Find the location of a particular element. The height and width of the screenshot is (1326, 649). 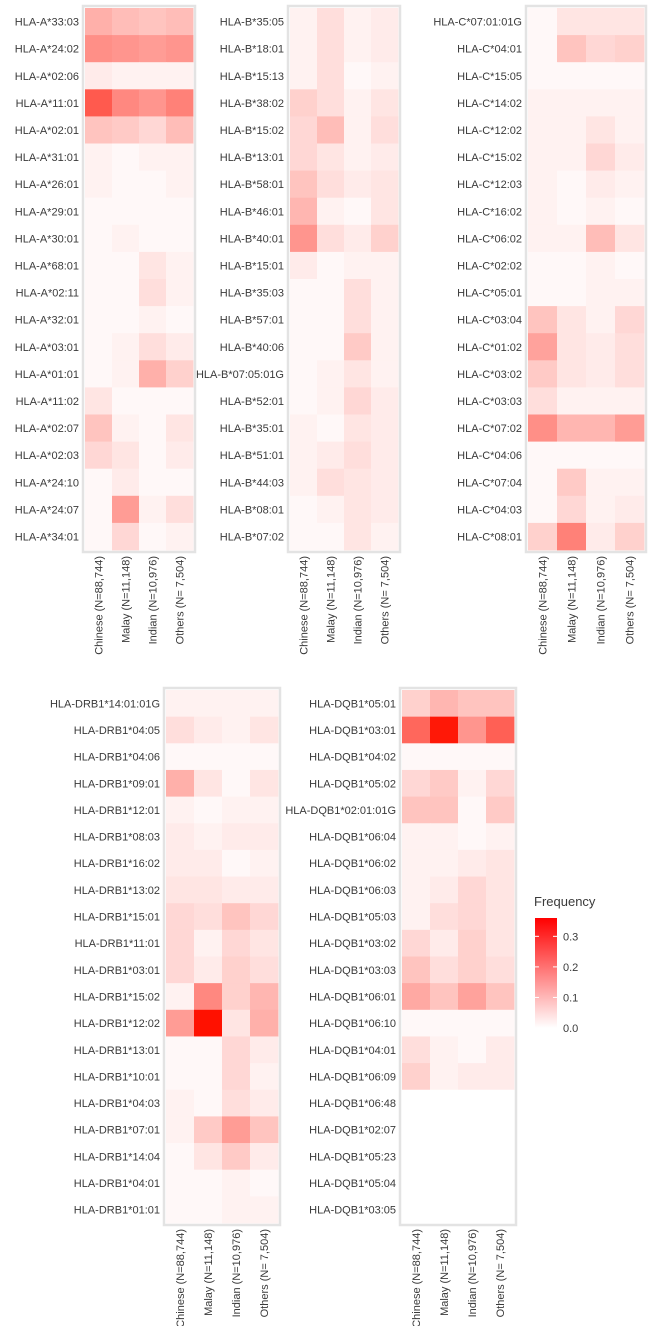

heatmap-cell: HLA-A*02:03 / Chinese (N=88,744) is located at coordinates (99, 455).